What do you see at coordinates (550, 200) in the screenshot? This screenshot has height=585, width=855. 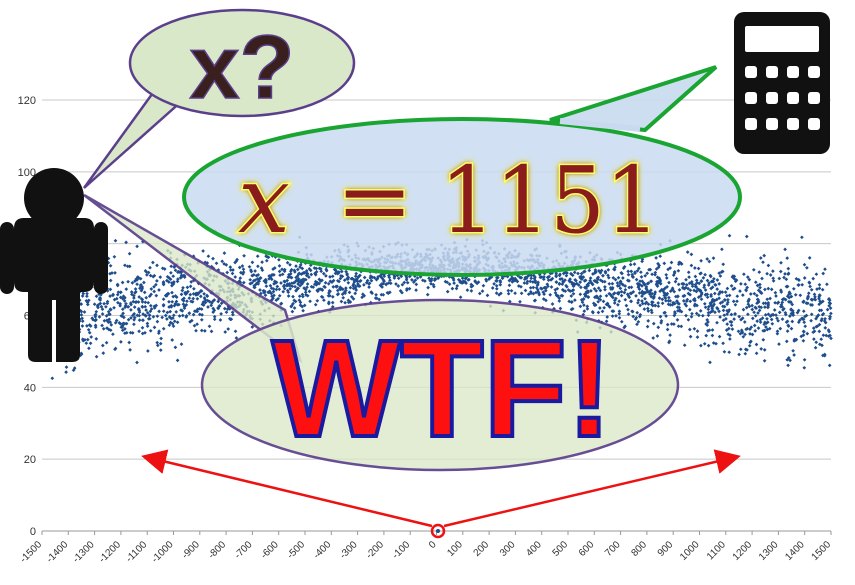 I see `equation-value: 1151` at bounding box center [550, 200].